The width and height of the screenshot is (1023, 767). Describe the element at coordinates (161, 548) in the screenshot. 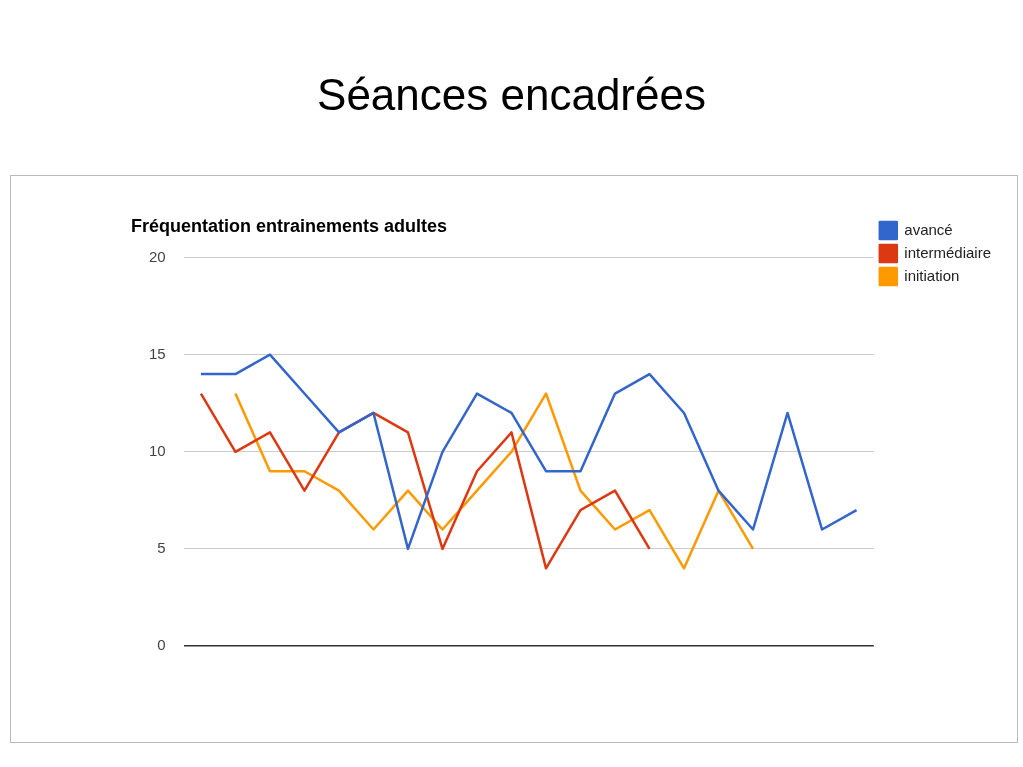

I see `y-tick-label: 5` at that location.